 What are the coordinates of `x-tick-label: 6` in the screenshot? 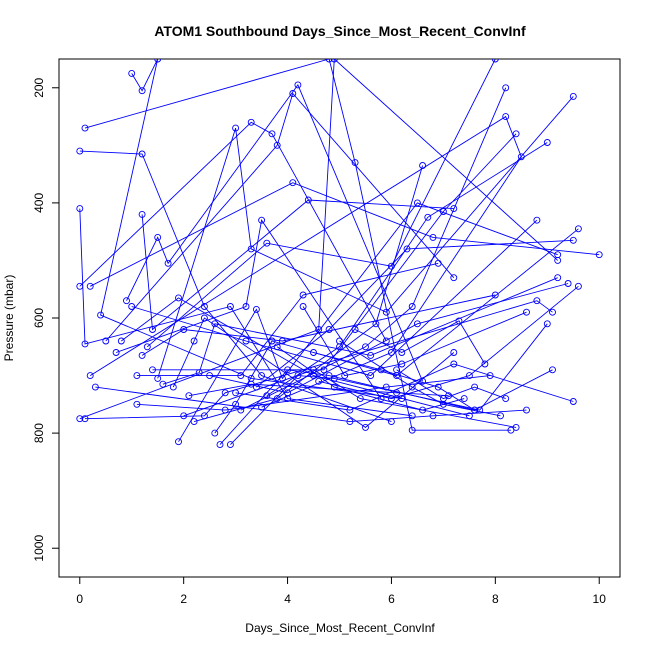 It's located at (391, 599).